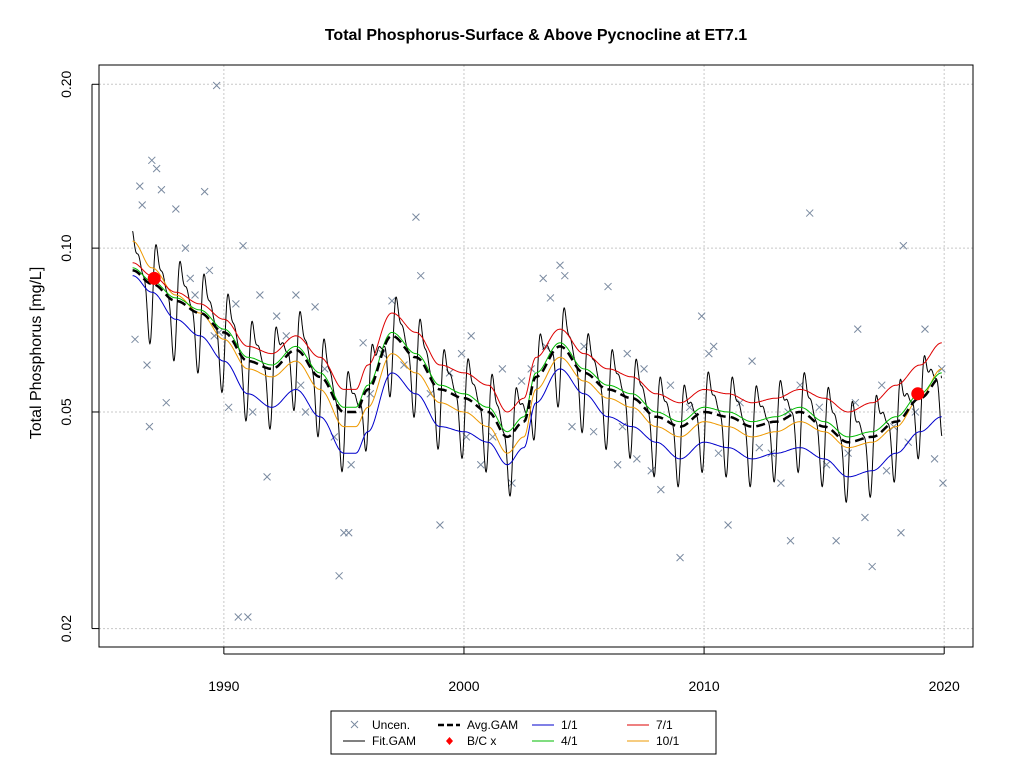 The width and height of the screenshot is (1024, 768). Describe the element at coordinates (569, 741) in the screenshot. I see `legend-label: 4/1` at that location.